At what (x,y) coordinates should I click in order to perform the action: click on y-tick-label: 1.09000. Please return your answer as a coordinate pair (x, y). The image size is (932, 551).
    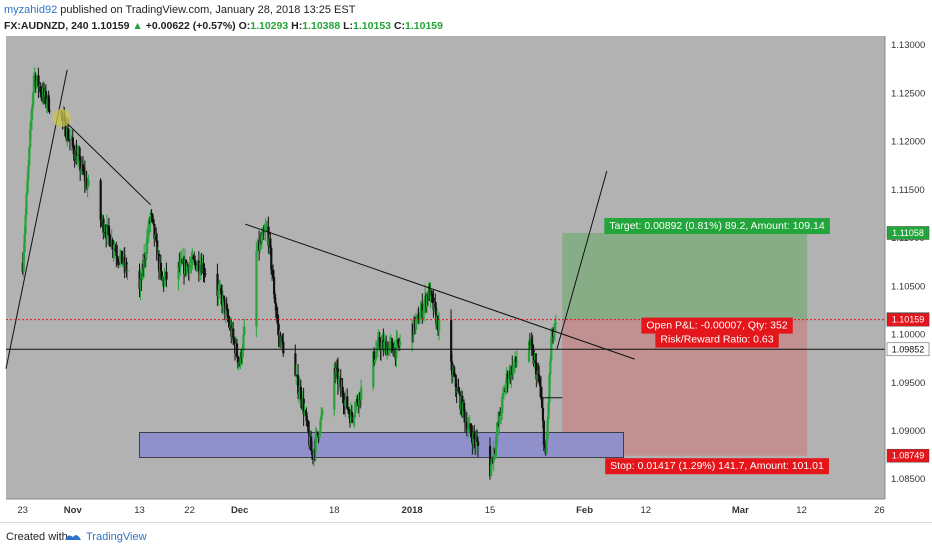
    Looking at the image, I should click on (908, 431).